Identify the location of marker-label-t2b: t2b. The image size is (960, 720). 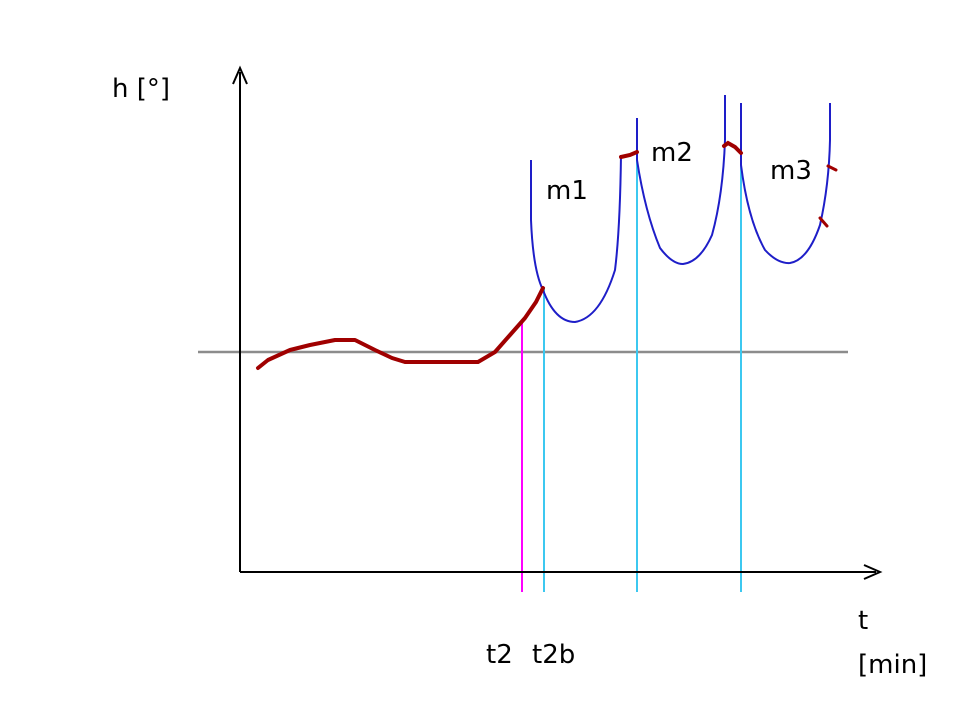
(554, 655).